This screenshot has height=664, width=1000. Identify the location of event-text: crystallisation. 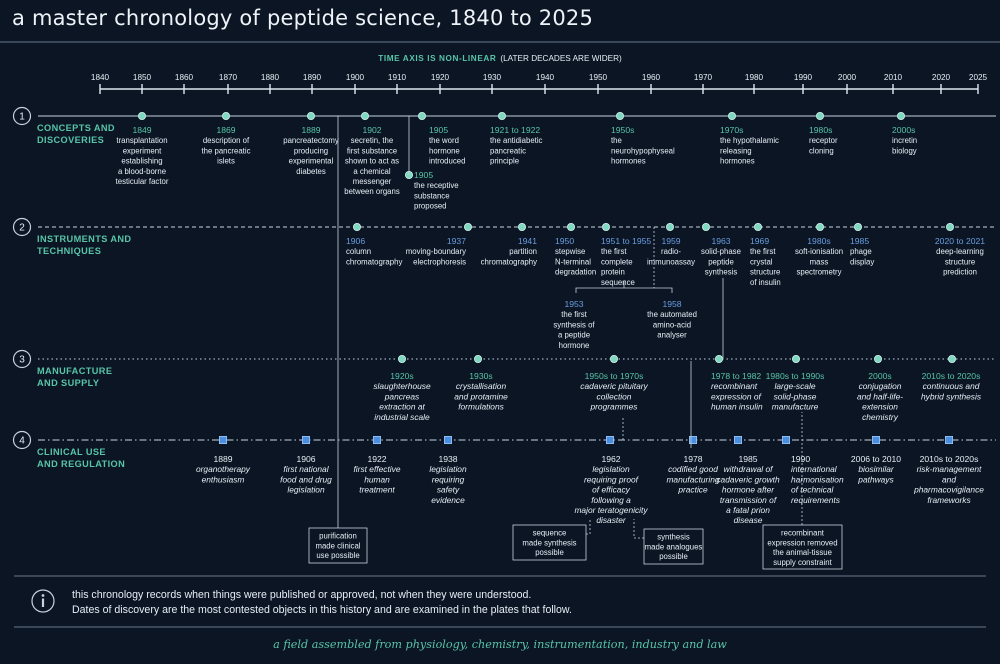
(481, 386).